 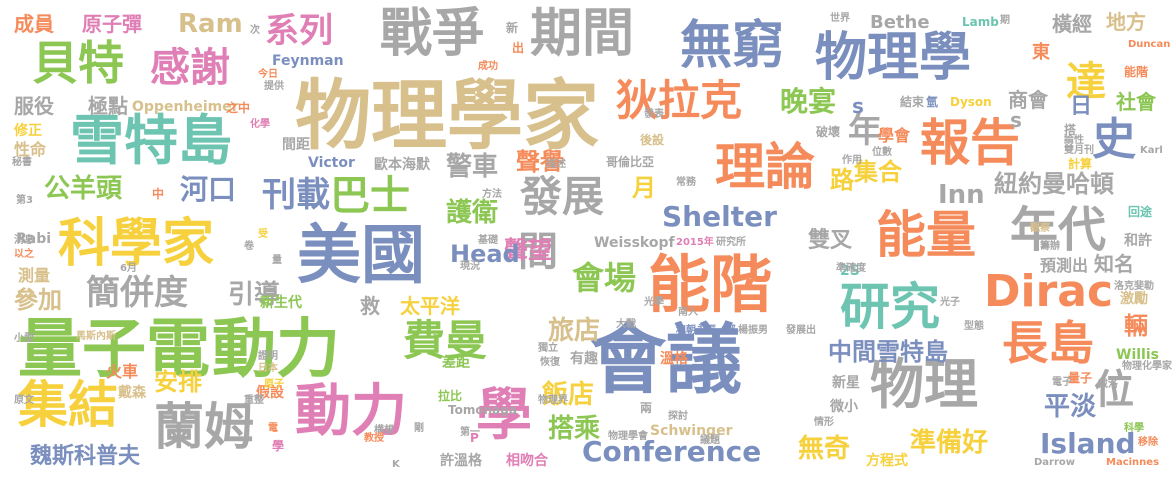 What do you see at coordinates (274, 86) in the screenshot?
I see `word: 提供` at bounding box center [274, 86].